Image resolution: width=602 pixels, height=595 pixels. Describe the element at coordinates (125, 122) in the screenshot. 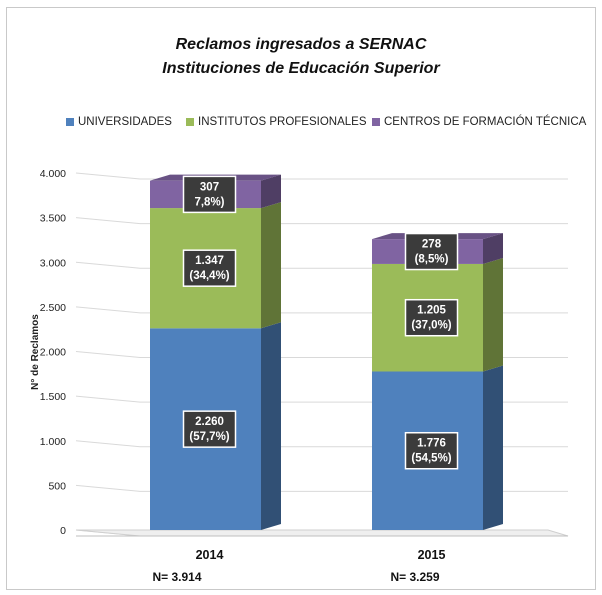

I see `legend-label: UNIVERSIDADES` at that location.